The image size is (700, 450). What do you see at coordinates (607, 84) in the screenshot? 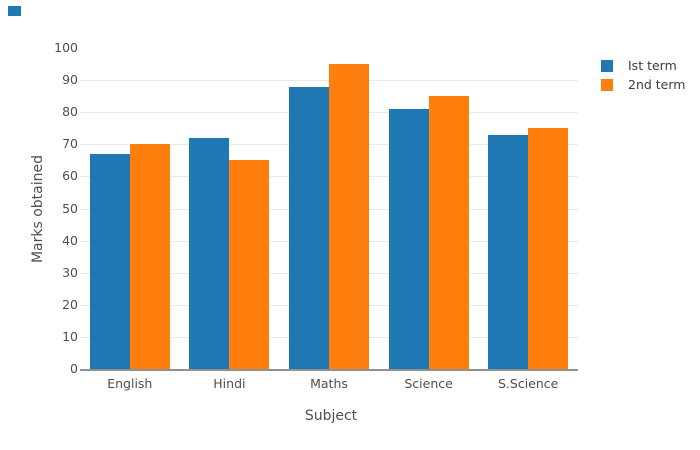
I see `legend-swatch-2nd-term` at bounding box center [607, 84].